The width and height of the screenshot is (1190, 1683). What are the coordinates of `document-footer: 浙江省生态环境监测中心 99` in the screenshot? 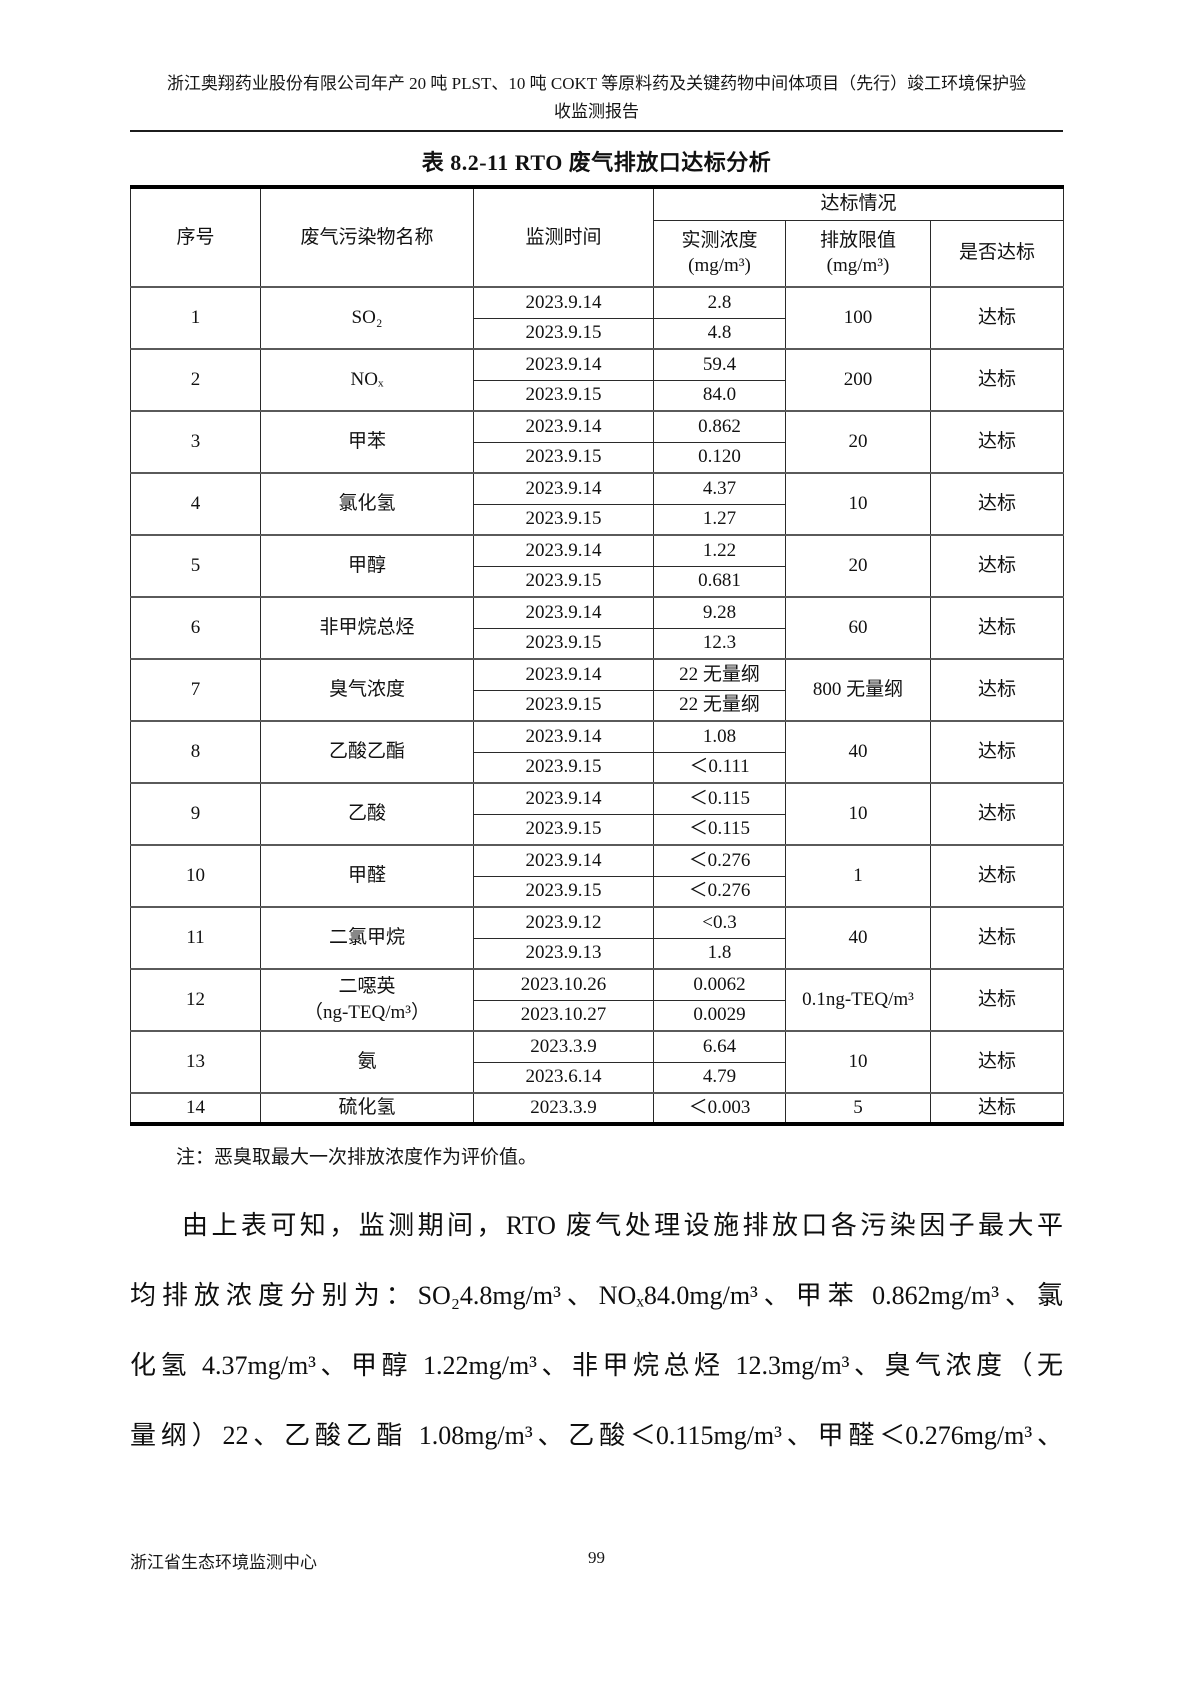 It's located at (596, 1560).